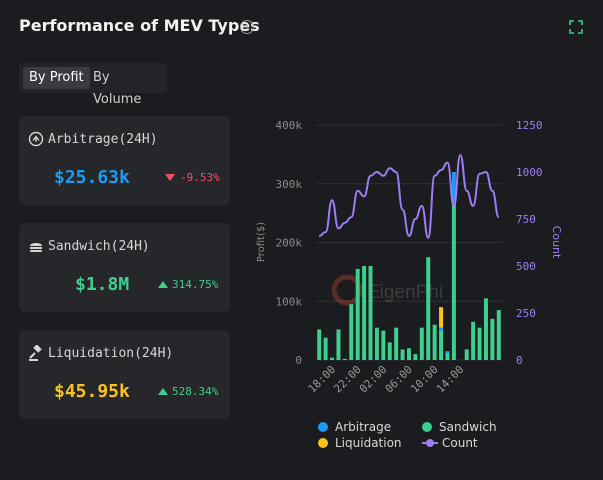 This screenshot has width=603, height=480. What do you see at coordinates (124, 267) in the screenshot?
I see `sandwich-card: Sandwich(24H) $1.8M 314.75%` at bounding box center [124, 267].